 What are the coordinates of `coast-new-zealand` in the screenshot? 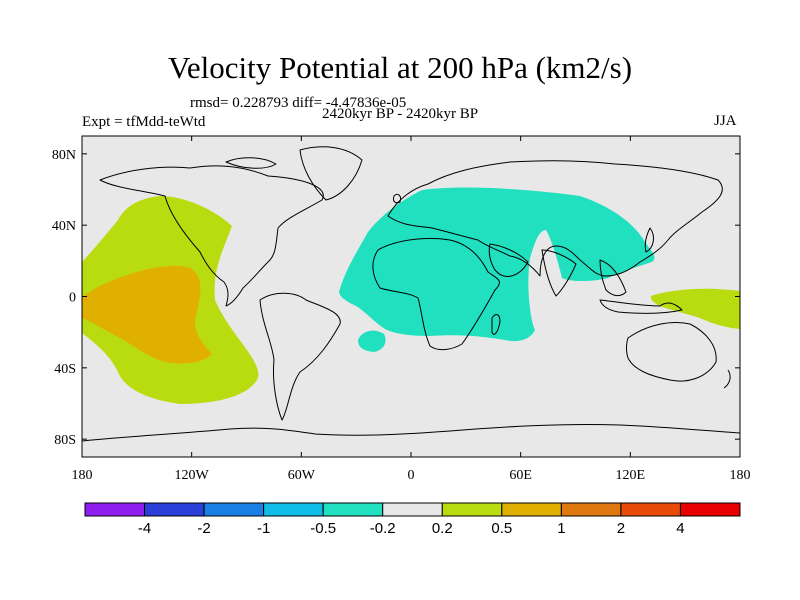 It's located at (727, 379).